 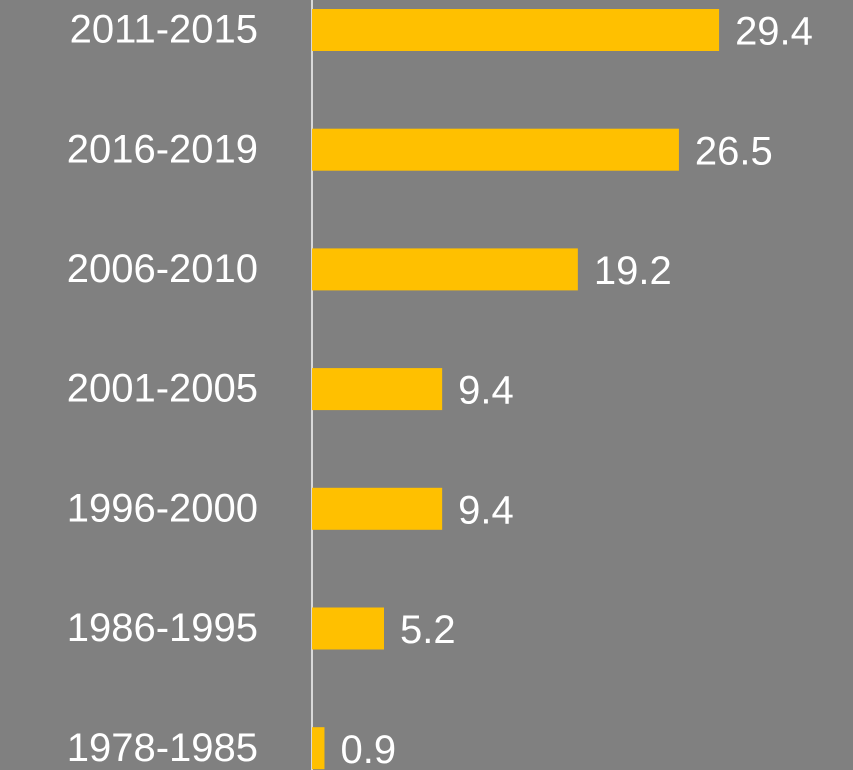 I want to click on value-label: 29.4, so click(x=774, y=32).